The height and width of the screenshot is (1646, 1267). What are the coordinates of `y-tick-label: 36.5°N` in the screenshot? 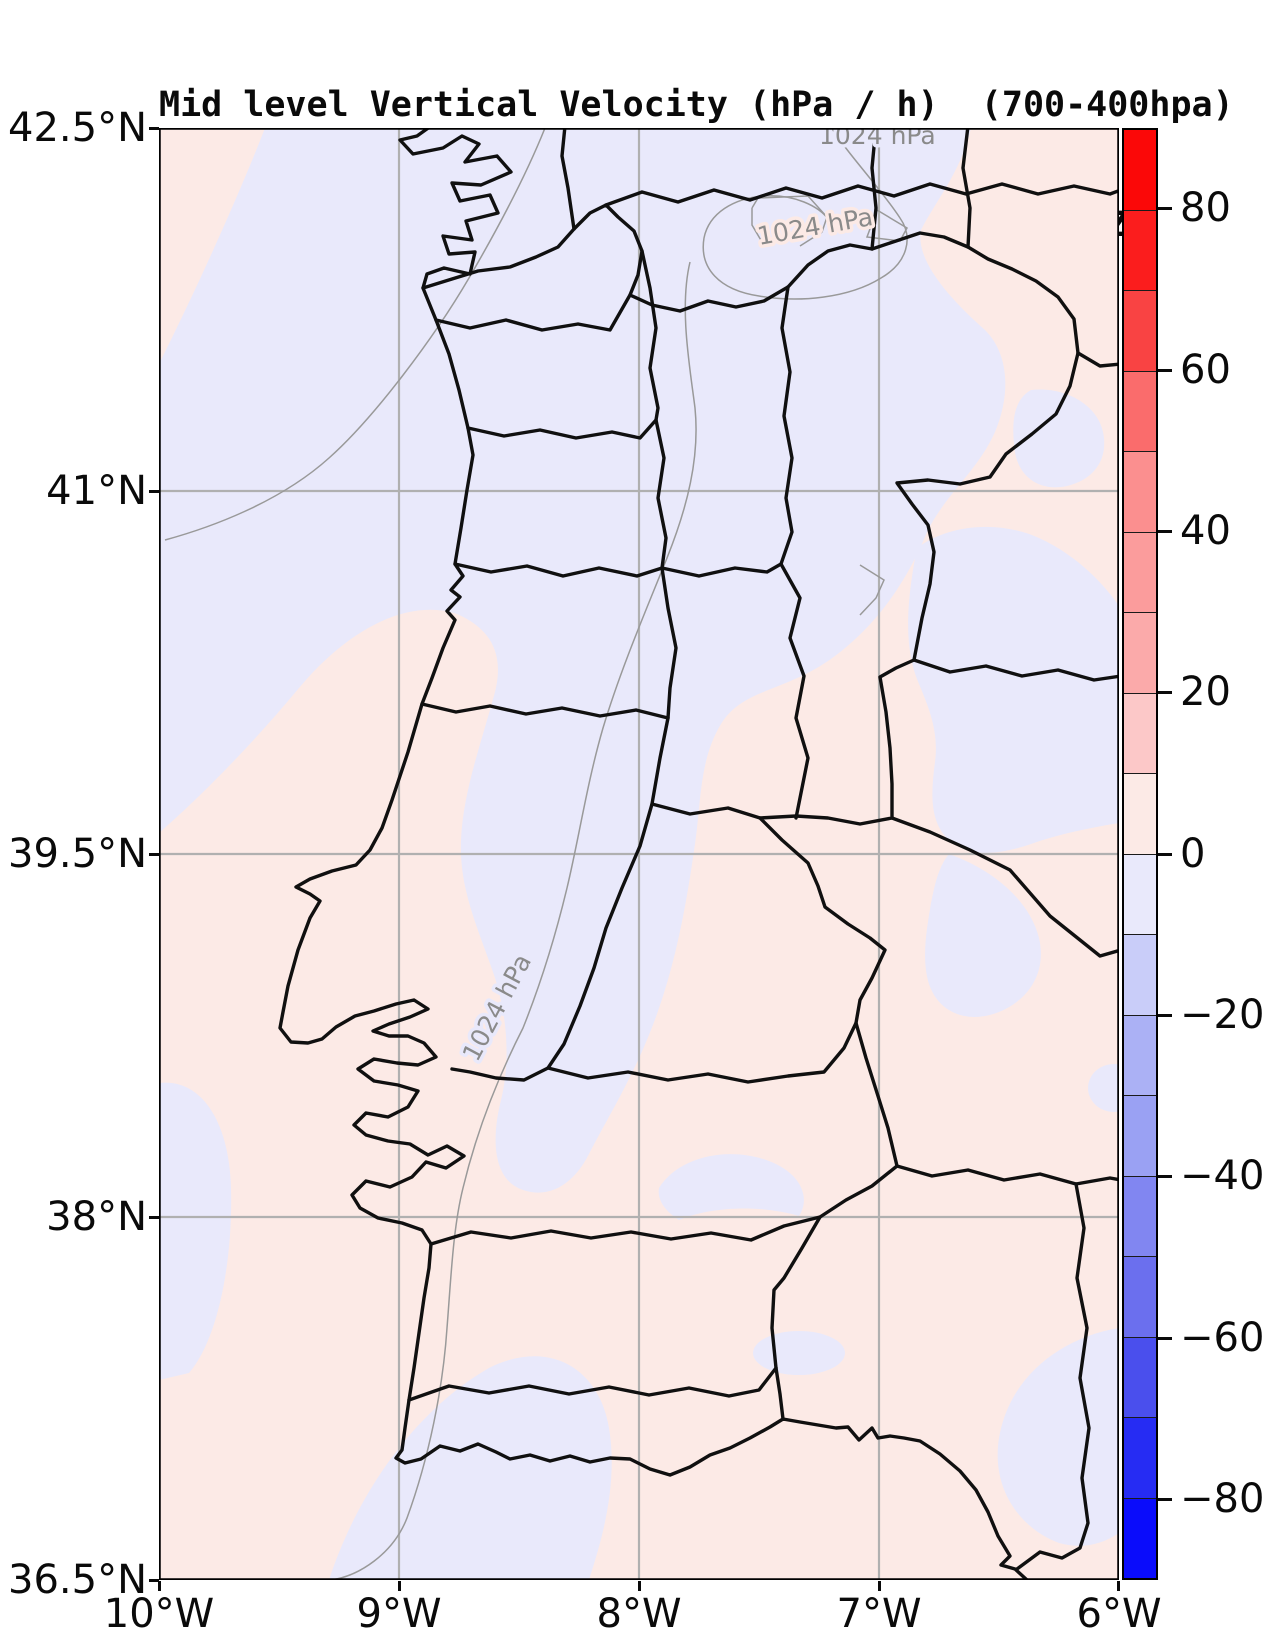 It's located at (77, 1580).